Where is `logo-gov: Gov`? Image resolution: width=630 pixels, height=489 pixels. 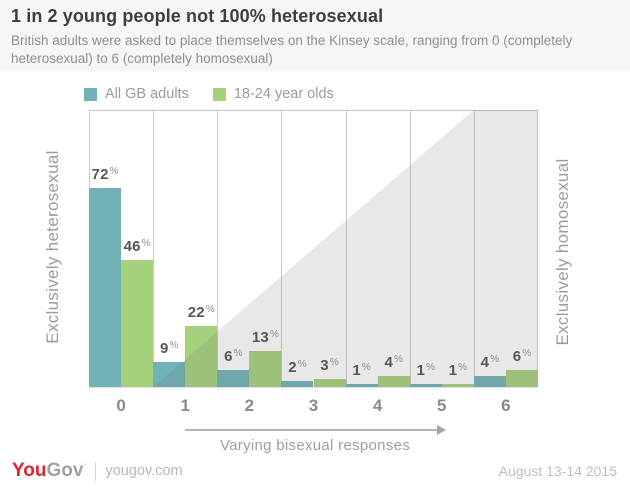 logo-gov: Gov is located at coordinates (65, 470).